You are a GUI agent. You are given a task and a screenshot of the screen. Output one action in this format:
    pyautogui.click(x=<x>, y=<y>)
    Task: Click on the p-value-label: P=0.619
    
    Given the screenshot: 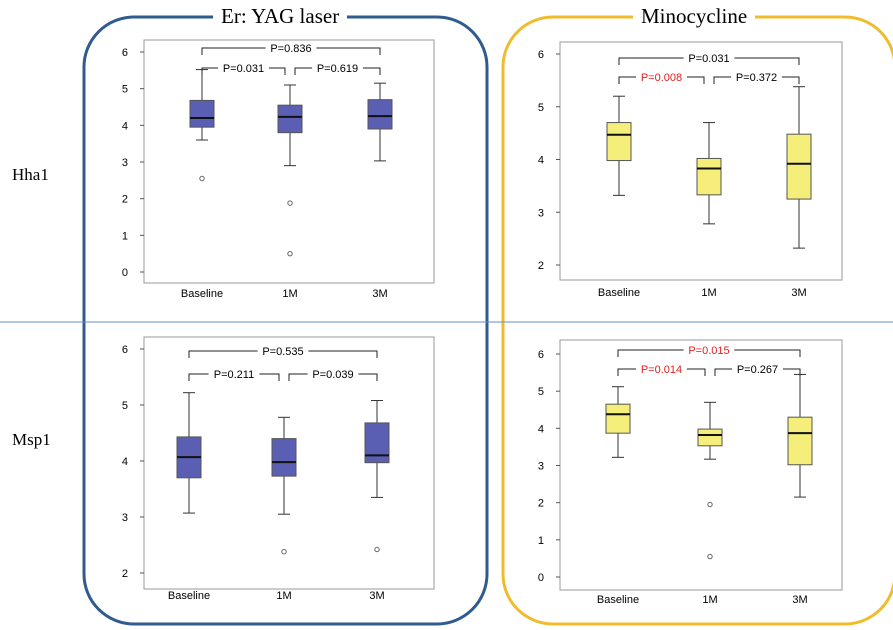 What is the action you would take?
    pyautogui.click(x=337, y=69)
    